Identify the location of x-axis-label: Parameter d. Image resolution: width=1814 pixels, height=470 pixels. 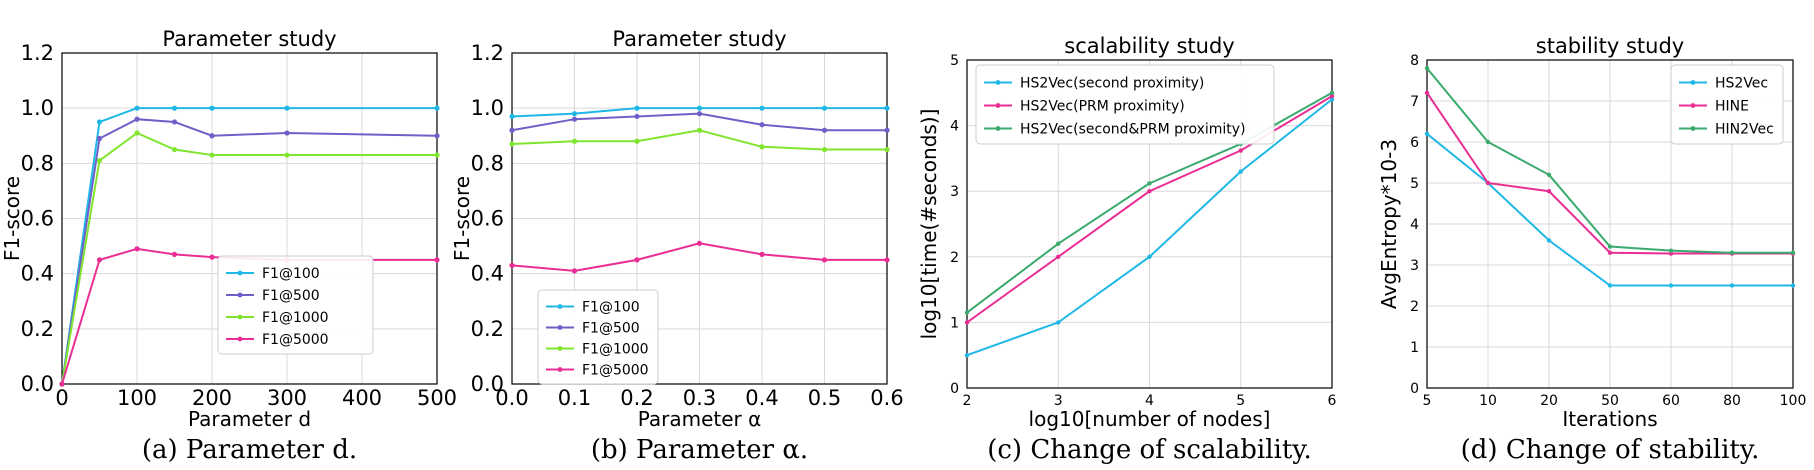
(249, 419).